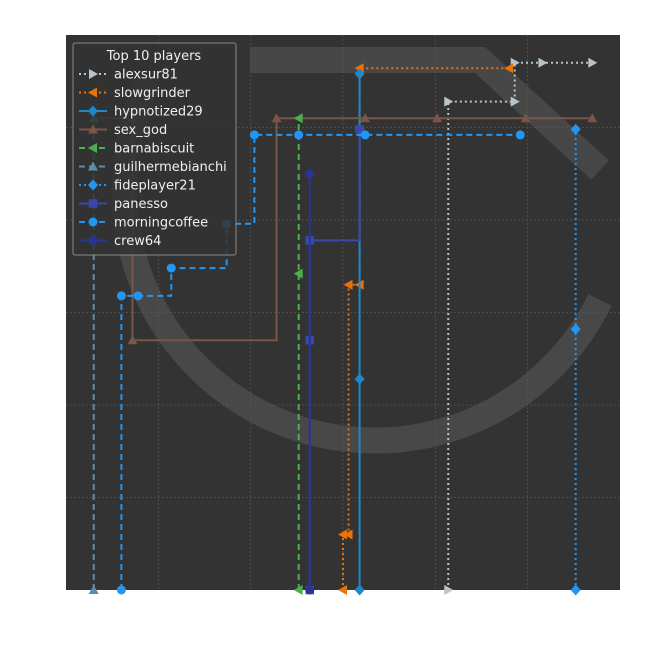 The width and height of the screenshot is (650, 650). I want to click on legend-label-alexsur81: alexsur81, so click(146, 75).